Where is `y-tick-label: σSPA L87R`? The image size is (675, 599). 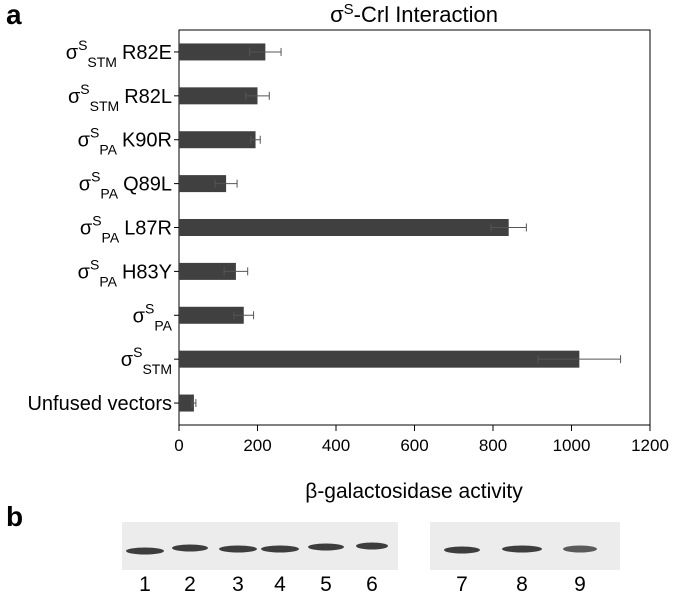 y-tick-label: σSPA L87R is located at coordinates (126, 229).